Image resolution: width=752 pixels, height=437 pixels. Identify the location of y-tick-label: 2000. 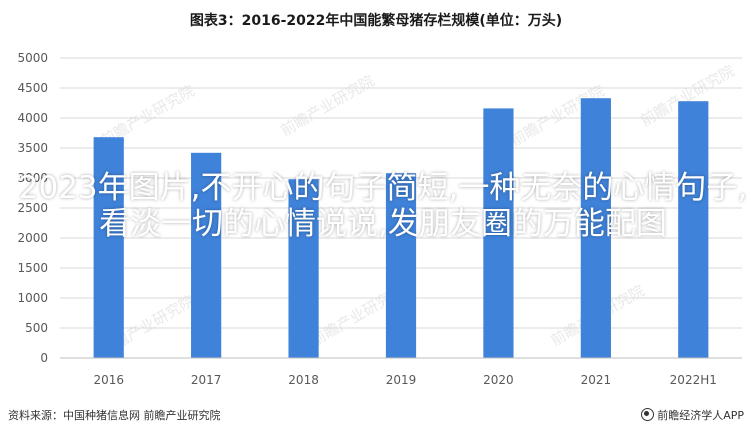
(32, 238).